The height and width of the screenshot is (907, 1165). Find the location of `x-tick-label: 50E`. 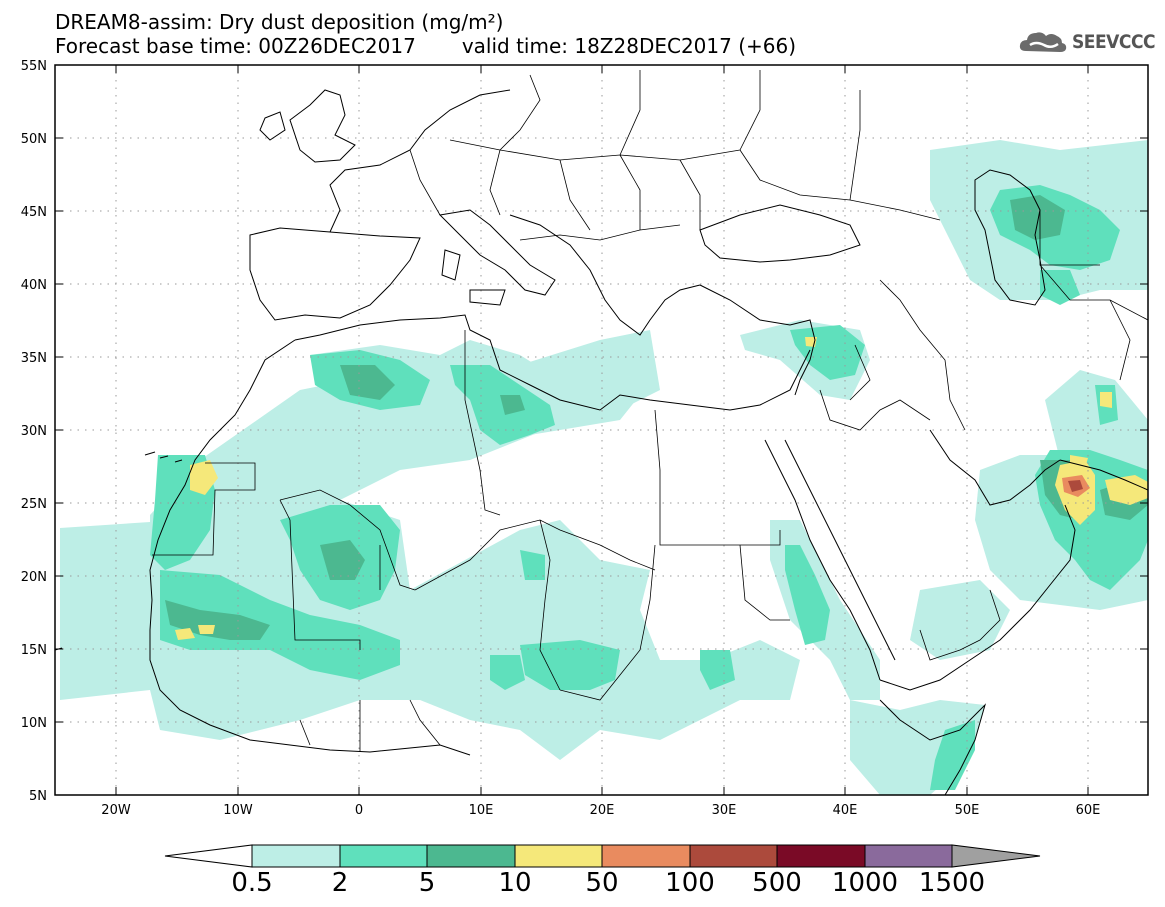

x-tick-label: 50E is located at coordinates (967, 810).